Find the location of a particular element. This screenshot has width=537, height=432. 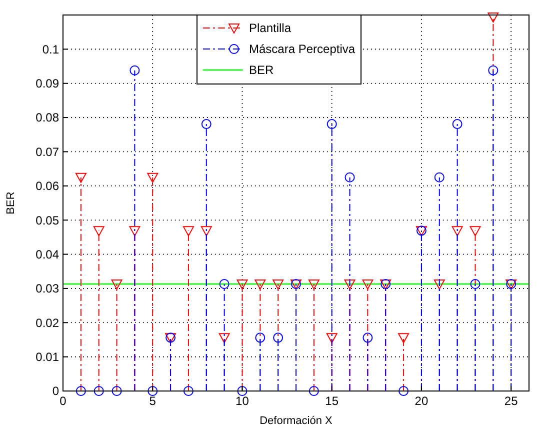

x-tick-label: 25 is located at coordinates (511, 401).